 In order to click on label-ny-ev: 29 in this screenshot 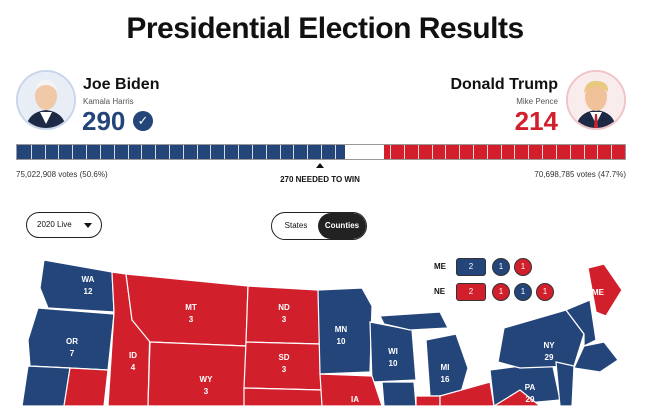, I will do `click(549, 357)`.